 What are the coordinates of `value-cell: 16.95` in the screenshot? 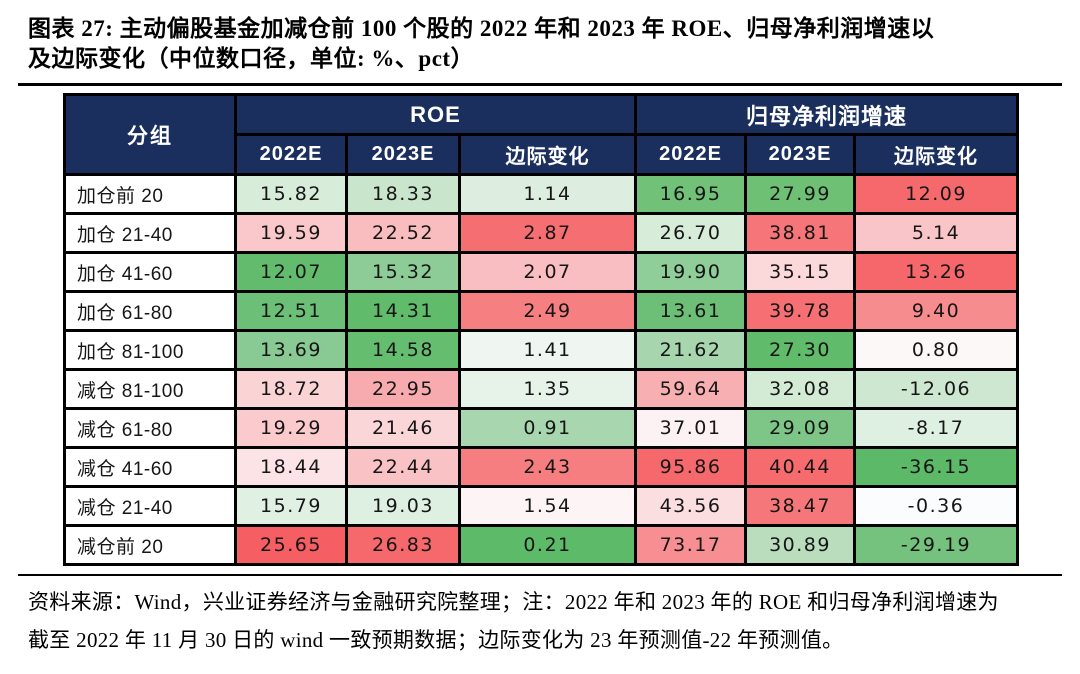 It's located at (691, 194).